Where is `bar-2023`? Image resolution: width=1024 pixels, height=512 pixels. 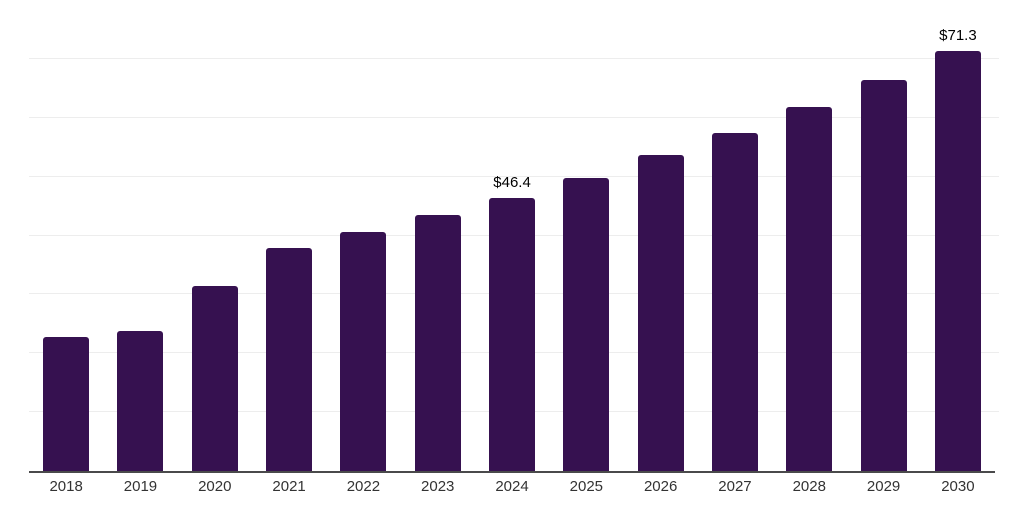
bar-2023 is located at coordinates (437, 342).